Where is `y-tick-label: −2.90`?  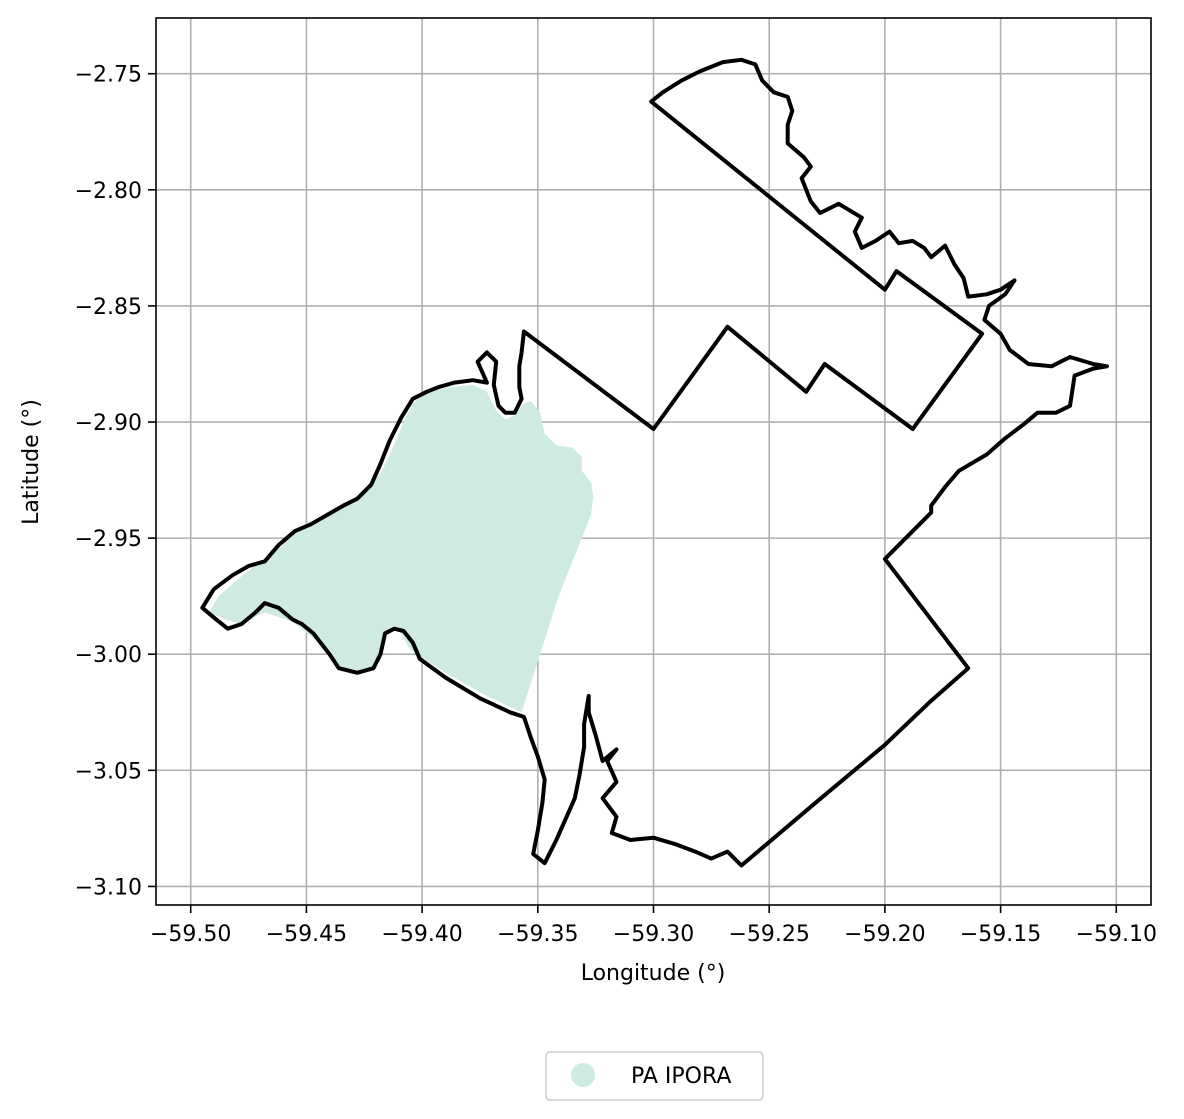 y-tick-label: −2.90 is located at coordinates (108, 423).